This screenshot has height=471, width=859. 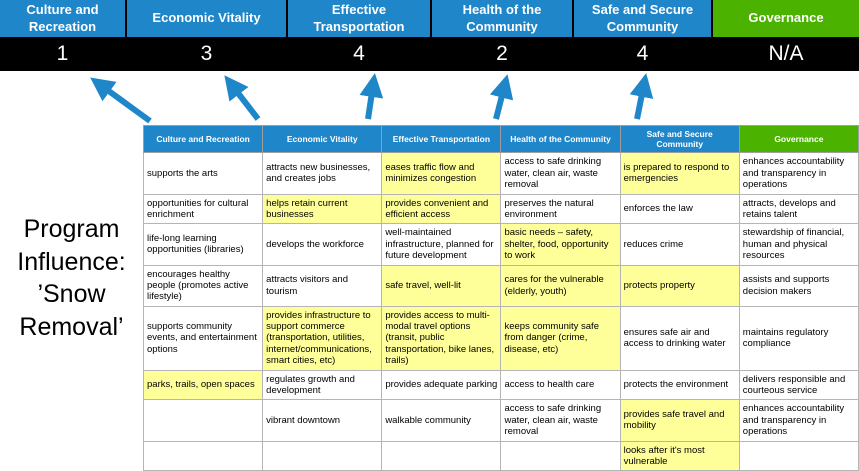 What do you see at coordinates (203, 139) in the screenshot?
I see `table-header-0: Culture and Recreation` at bounding box center [203, 139].